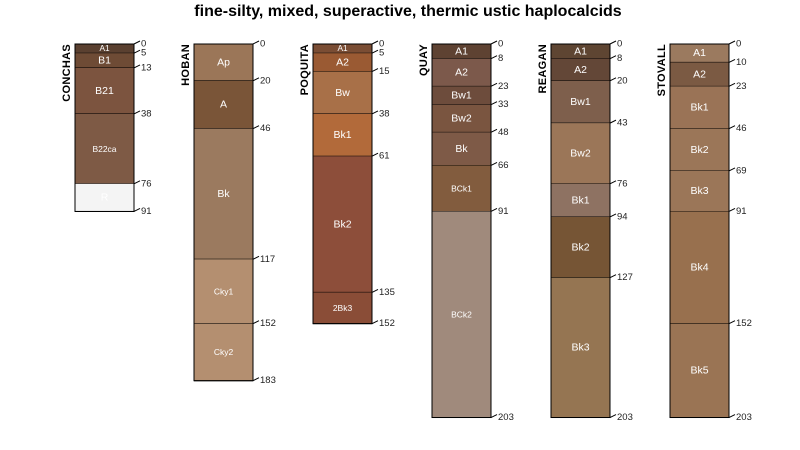 The height and width of the screenshot is (450, 800). What do you see at coordinates (224, 291) in the screenshot?
I see `horizon-label: Cky1` at bounding box center [224, 291].